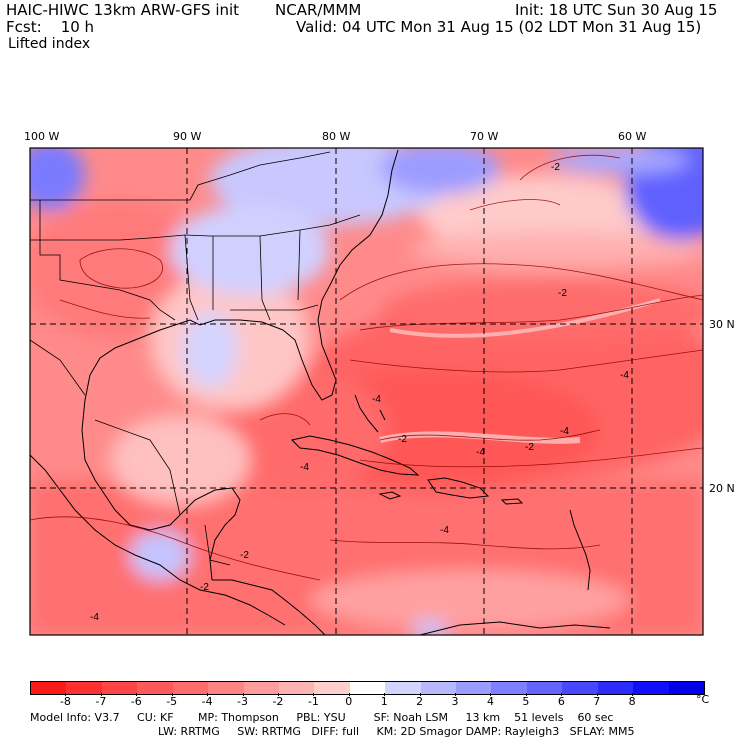  Describe the element at coordinates (561, 701) in the screenshot. I see `colorbar-tick-label: 6` at that location.